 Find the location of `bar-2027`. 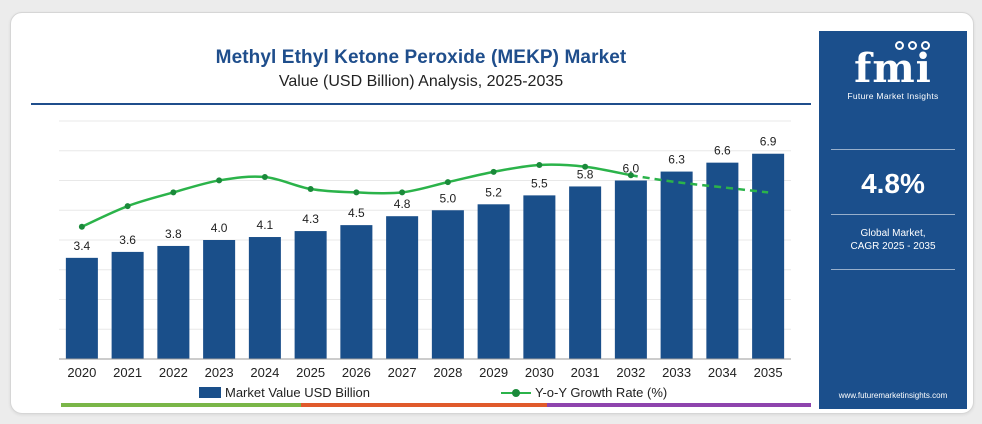

bar-2027 is located at coordinates (402, 287).